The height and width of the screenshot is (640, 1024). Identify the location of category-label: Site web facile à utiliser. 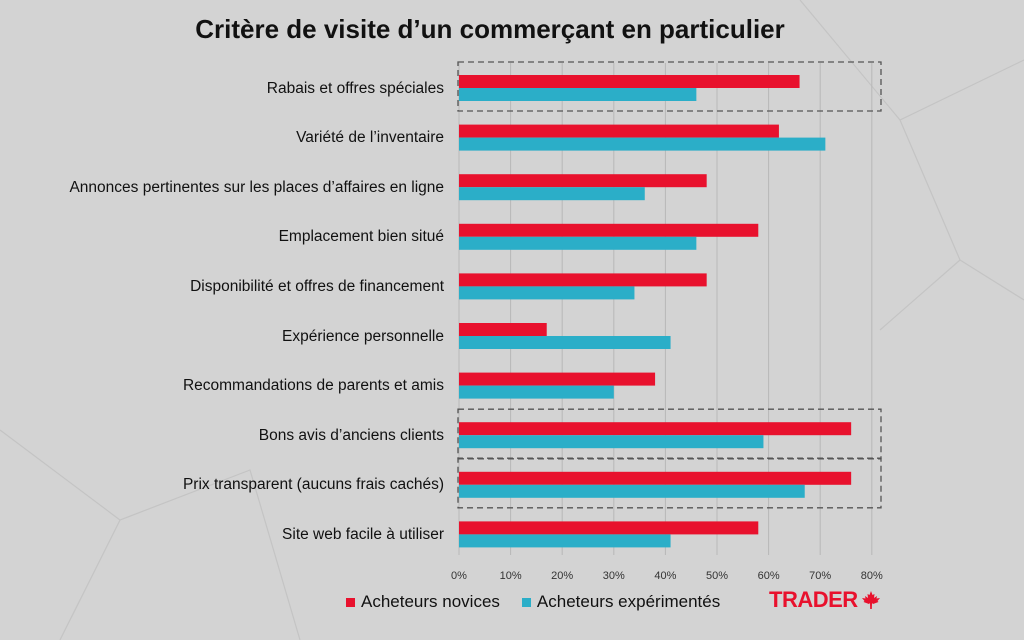
(363, 534).